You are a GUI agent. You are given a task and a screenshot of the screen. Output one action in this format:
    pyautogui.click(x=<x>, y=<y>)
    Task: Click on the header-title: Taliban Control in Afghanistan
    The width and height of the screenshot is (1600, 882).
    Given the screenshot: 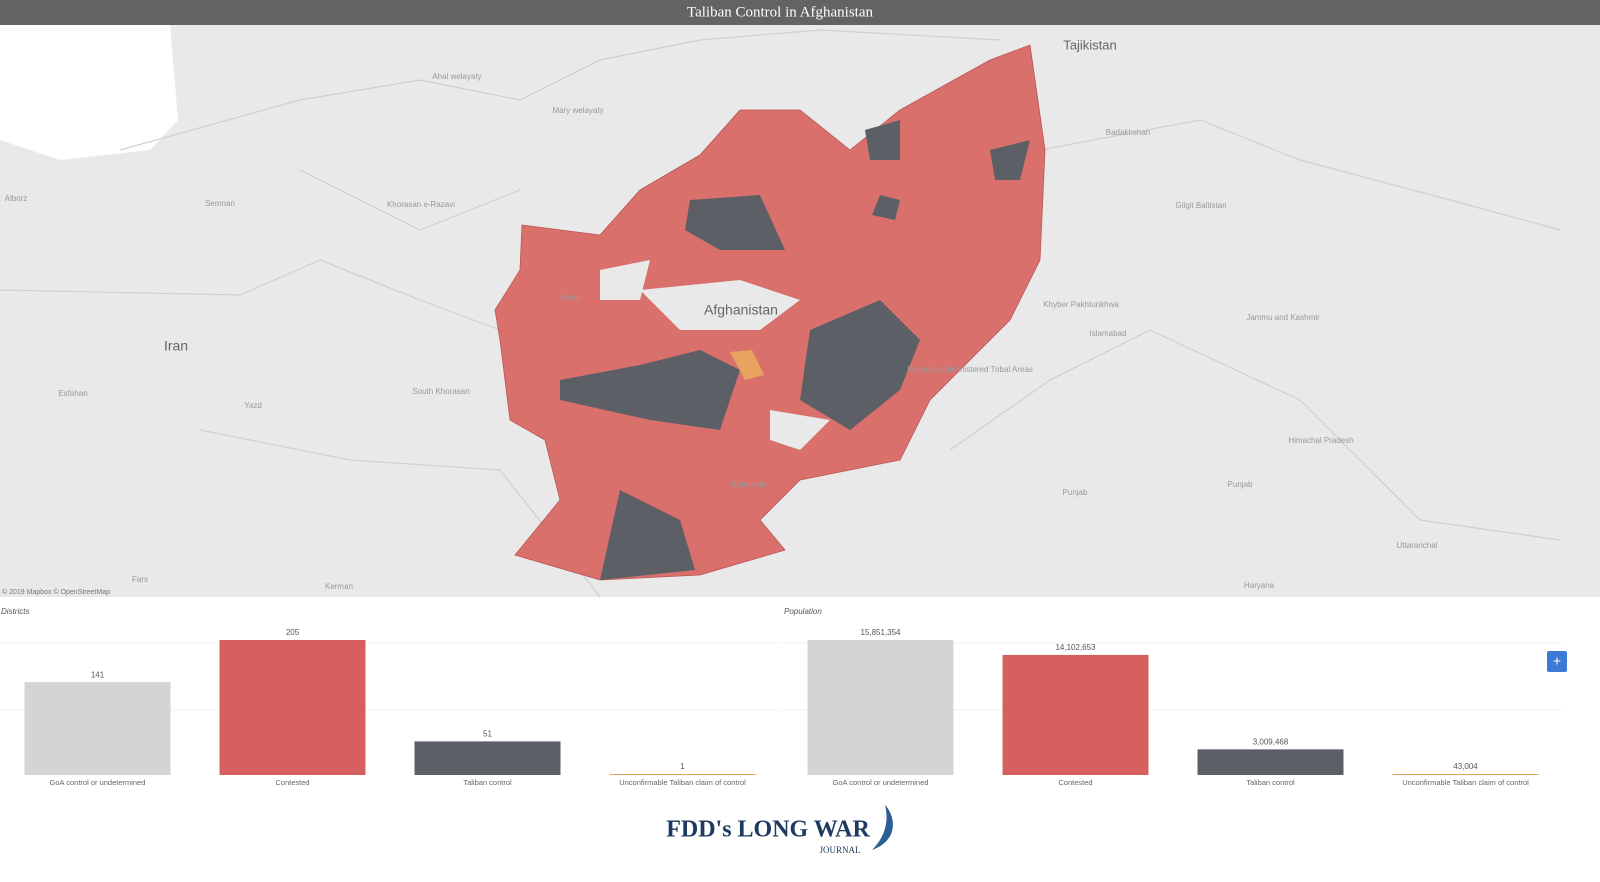 What is the action you would take?
    pyautogui.click(x=780, y=12)
    